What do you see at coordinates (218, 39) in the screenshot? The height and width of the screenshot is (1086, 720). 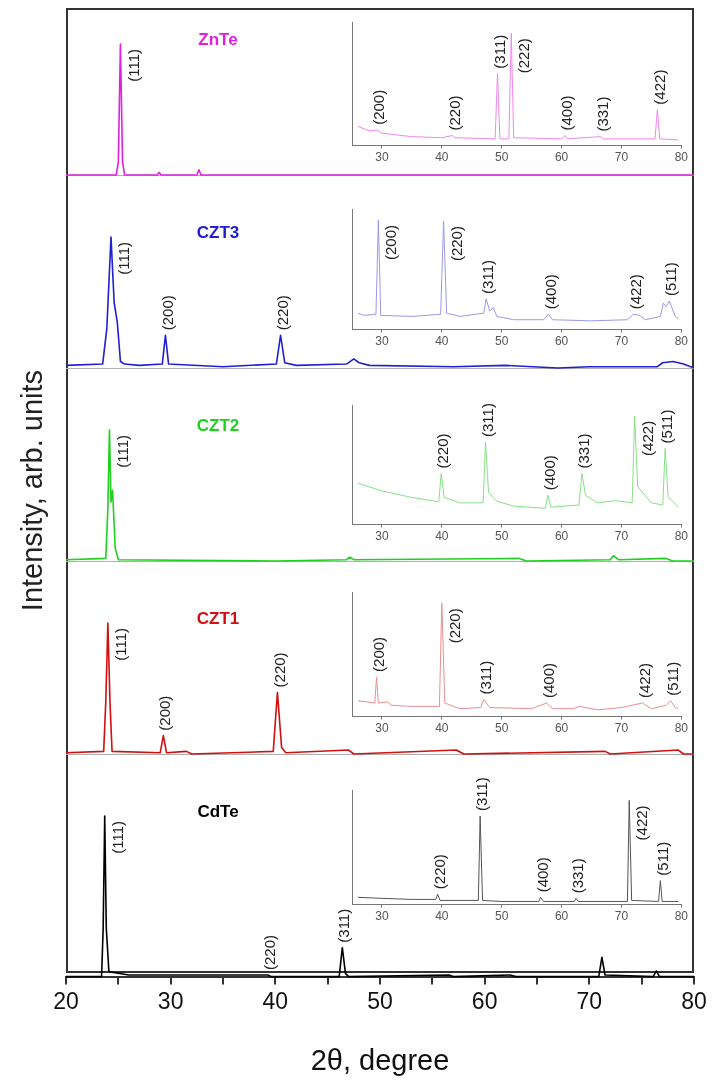 I see `text: ZnTe` at bounding box center [218, 39].